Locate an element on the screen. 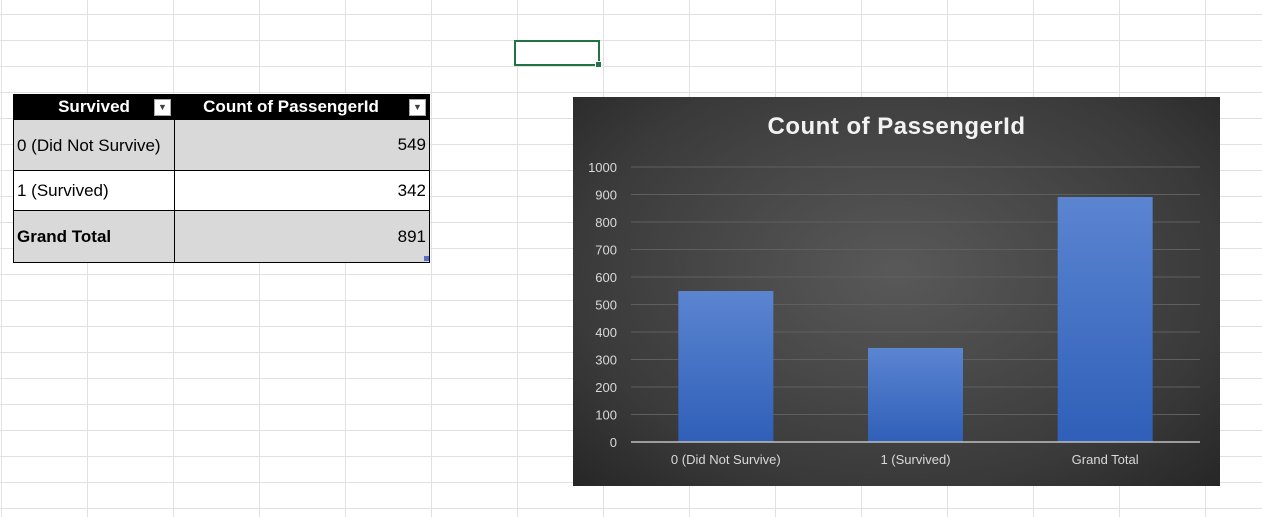 The image size is (1262, 517). x-tick-label: 1 (Survived) is located at coordinates (915, 459).